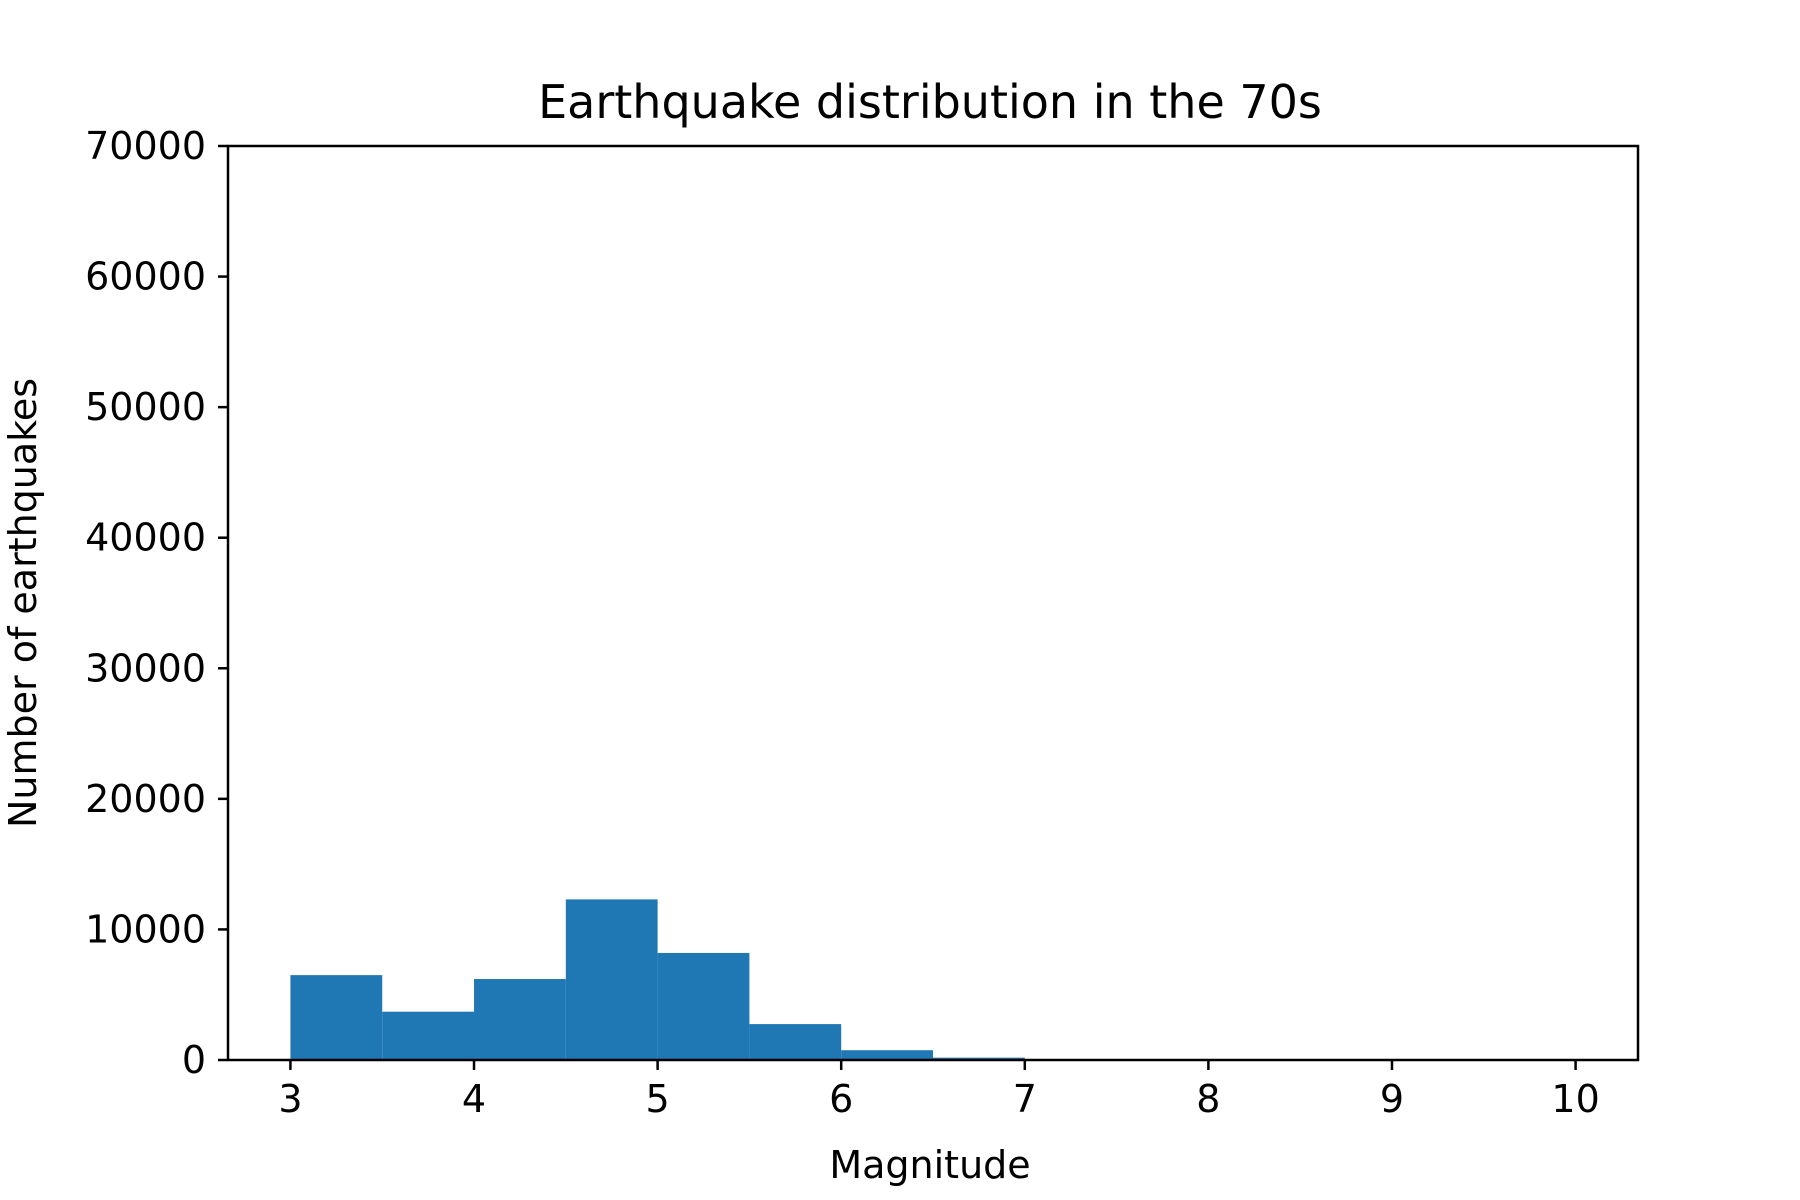  What do you see at coordinates (474, 1099) in the screenshot?
I see `x-tick-label-1: 4` at bounding box center [474, 1099].